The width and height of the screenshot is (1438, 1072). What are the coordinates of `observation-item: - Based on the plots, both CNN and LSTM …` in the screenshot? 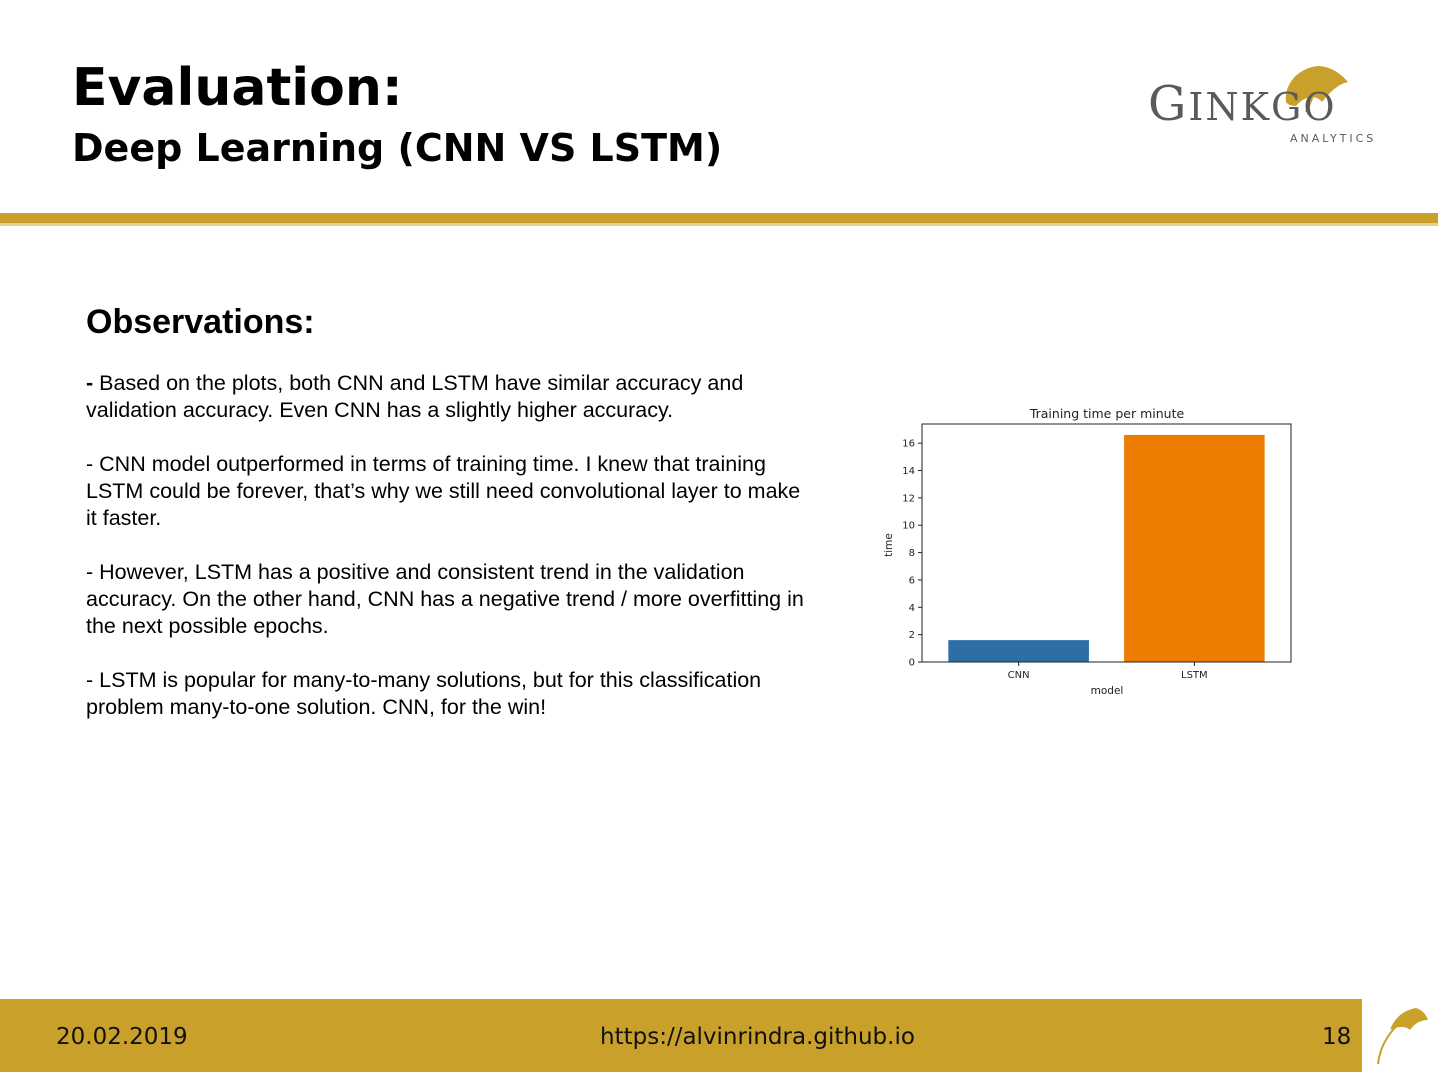 It's located at (451, 397).